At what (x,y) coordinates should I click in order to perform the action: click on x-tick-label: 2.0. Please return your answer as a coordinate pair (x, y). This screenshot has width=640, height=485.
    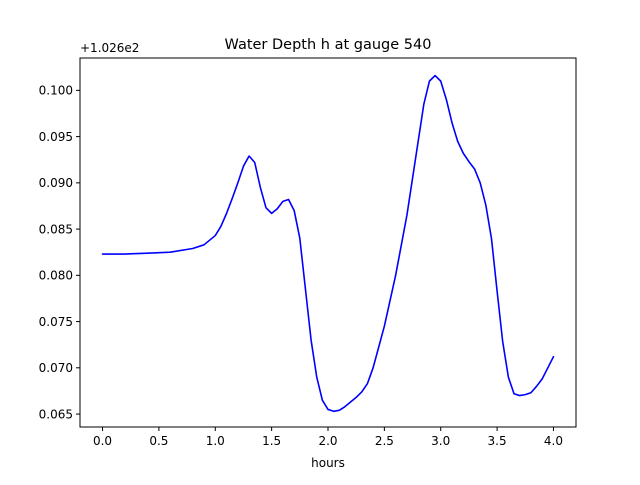
    Looking at the image, I should click on (327, 441).